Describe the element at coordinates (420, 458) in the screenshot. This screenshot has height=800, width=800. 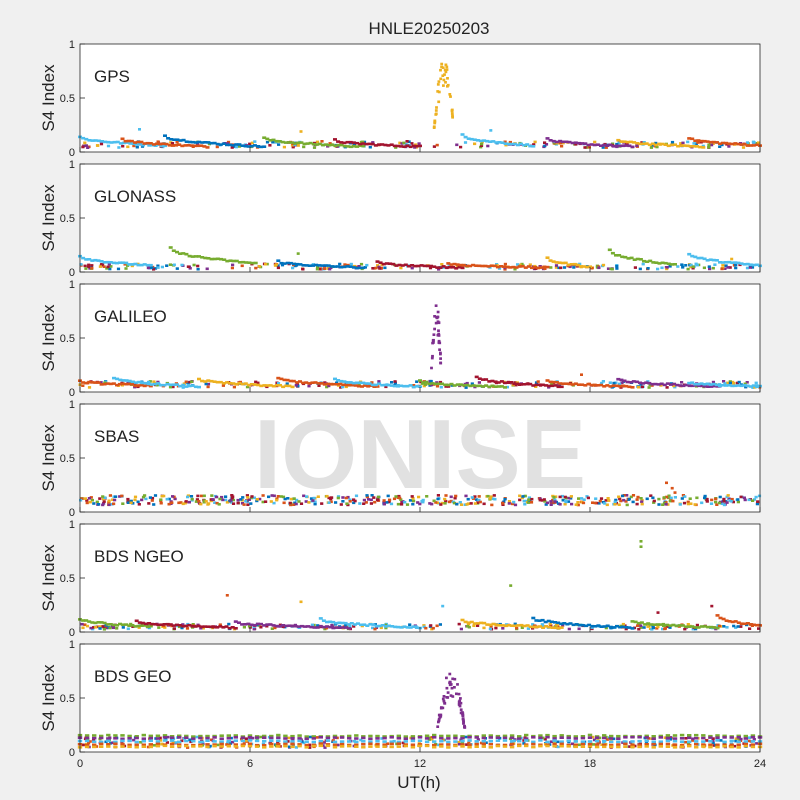
I see `axes-background` at that location.